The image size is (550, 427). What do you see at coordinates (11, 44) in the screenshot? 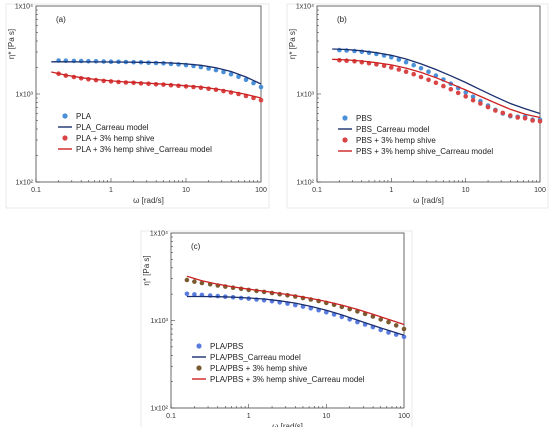
I see `y-axis-label: η* [Pa s]` at bounding box center [11, 44].